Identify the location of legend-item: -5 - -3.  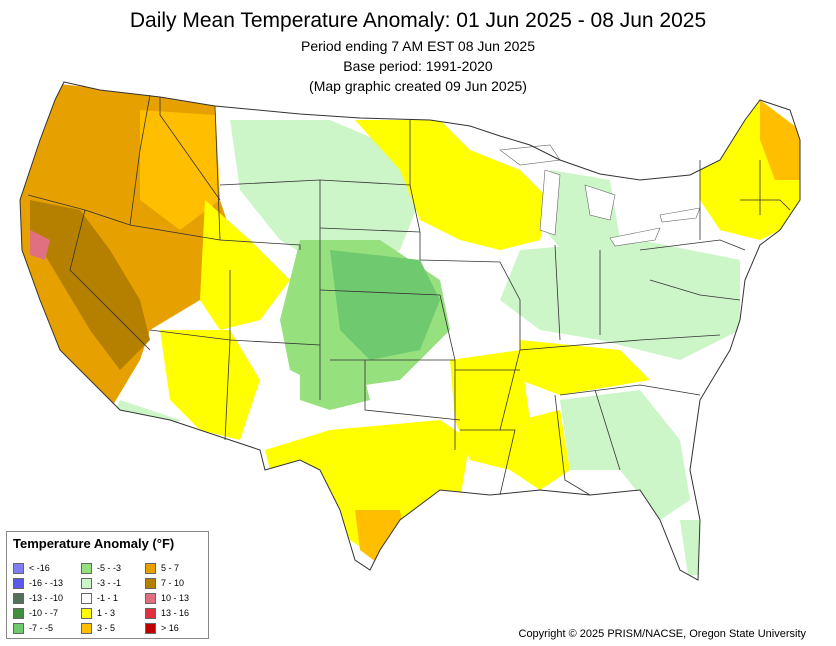
(101, 569).